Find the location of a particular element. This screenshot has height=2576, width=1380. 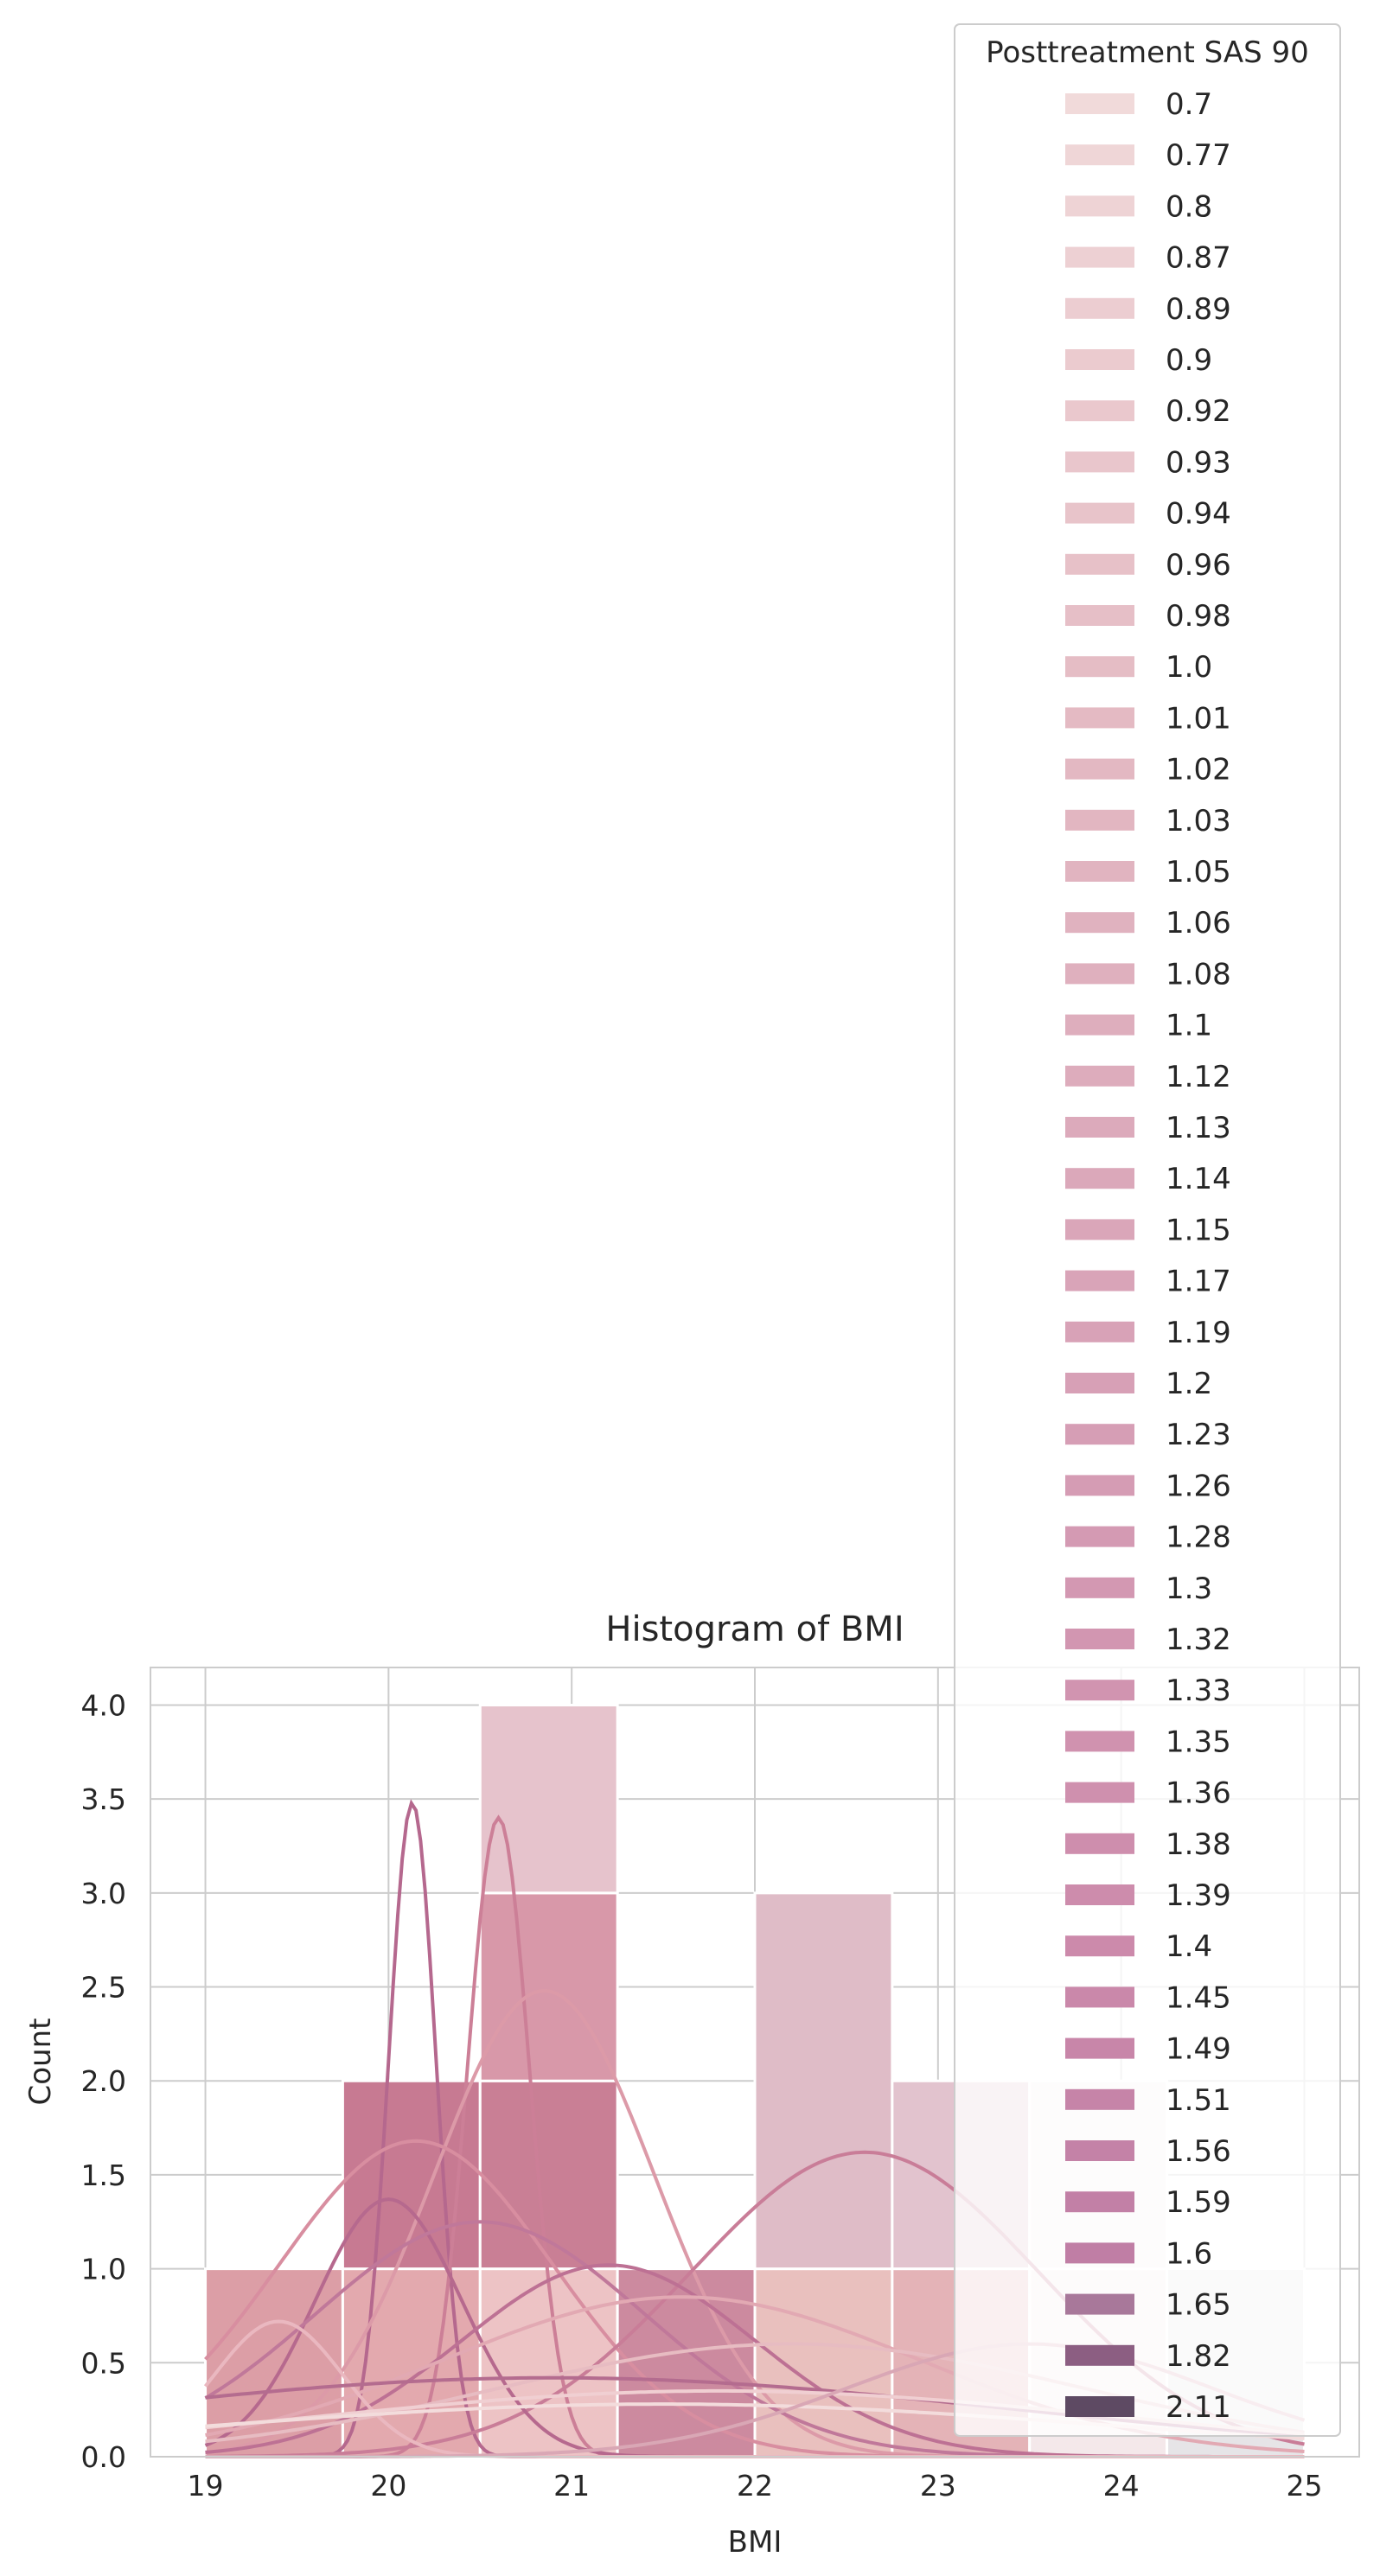

legend-label: 1.13 is located at coordinates (1198, 1128).